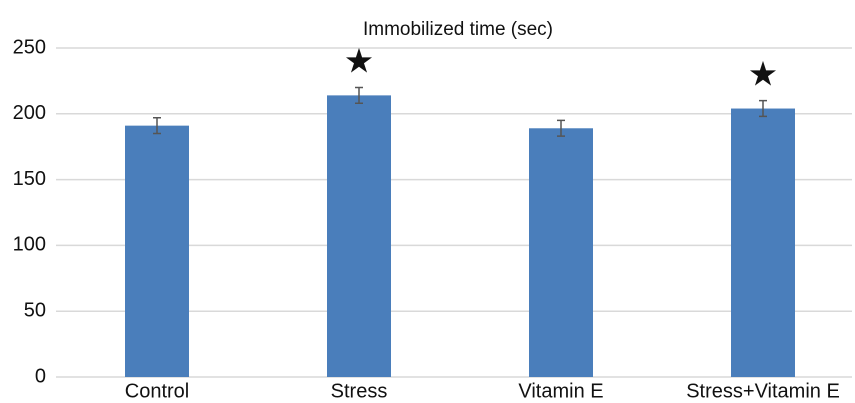 This screenshot has height=403, width=855. I want to click on chart-title: Immobilized time (sec), so click(458, 29).